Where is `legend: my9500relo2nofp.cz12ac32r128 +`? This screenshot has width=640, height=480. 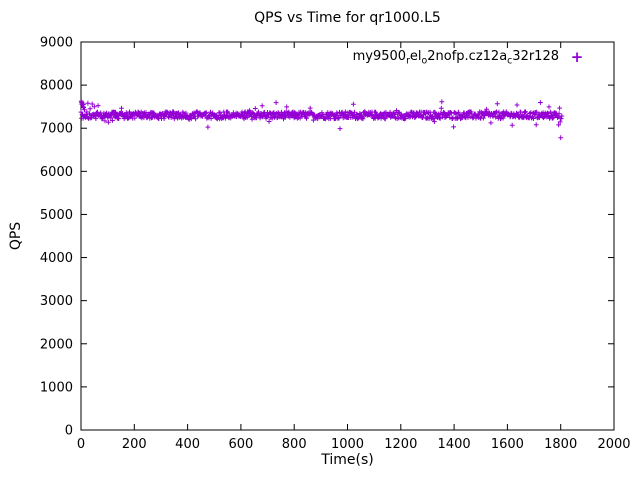 legend: my9500relo2nofp.cz12ac32r128 + is located at coordinates (469, 58).